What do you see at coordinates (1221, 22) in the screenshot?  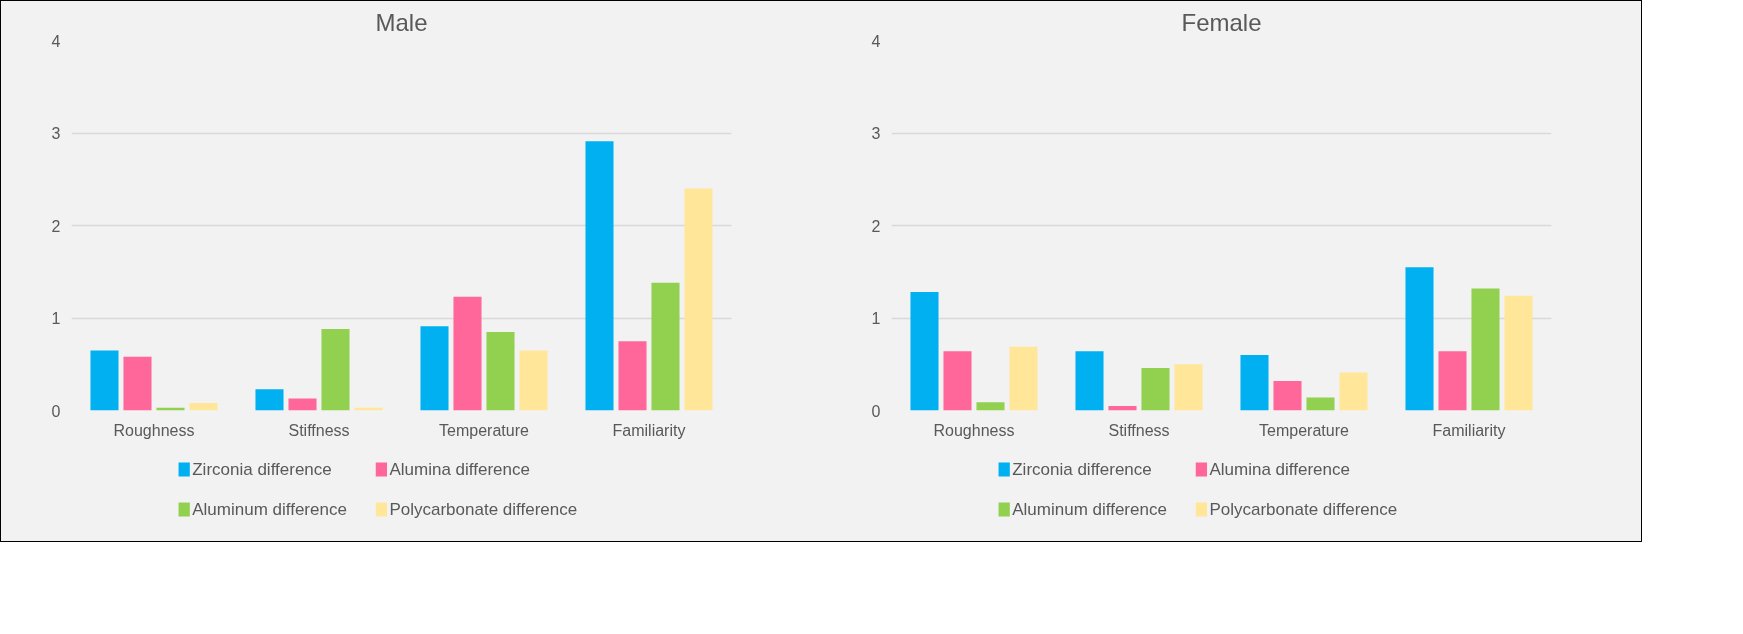 I see `chart-title: Female` at bounding box center [1221, 22].